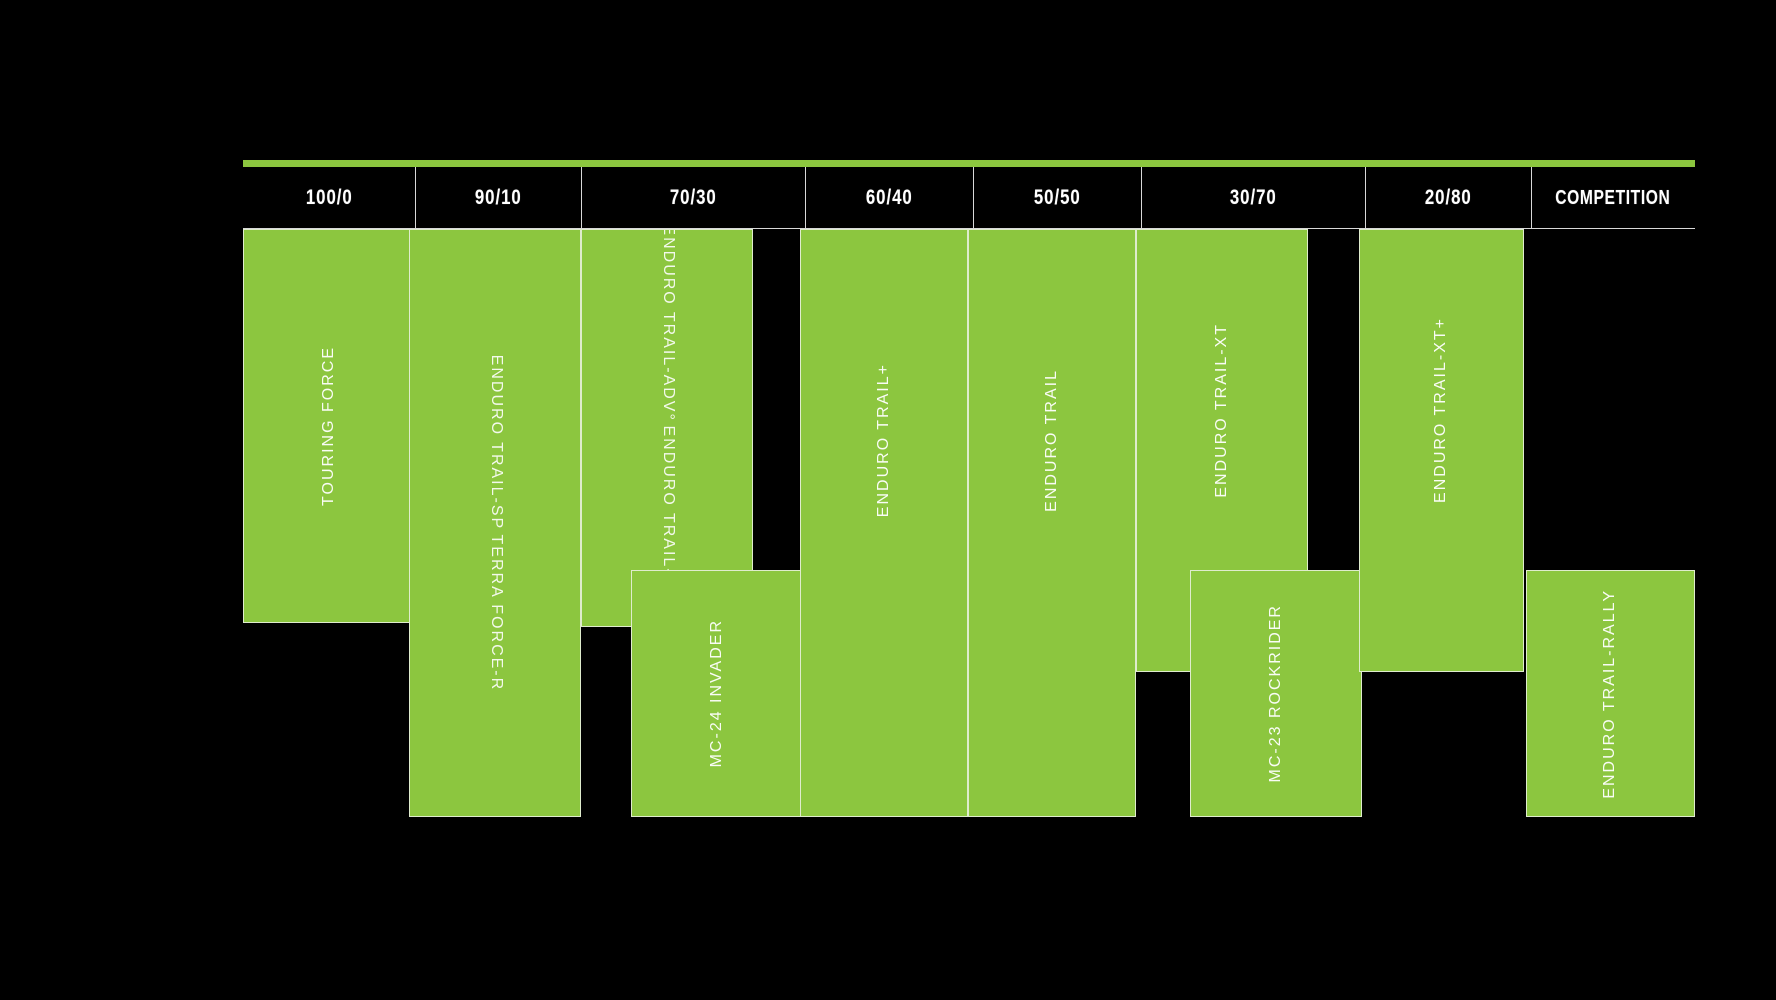 Image resolution: width=1776 pixels, height=1000 pixels. I want to click on bar-mc-24-invader: MC-24 INVADER, so click(717, 693).